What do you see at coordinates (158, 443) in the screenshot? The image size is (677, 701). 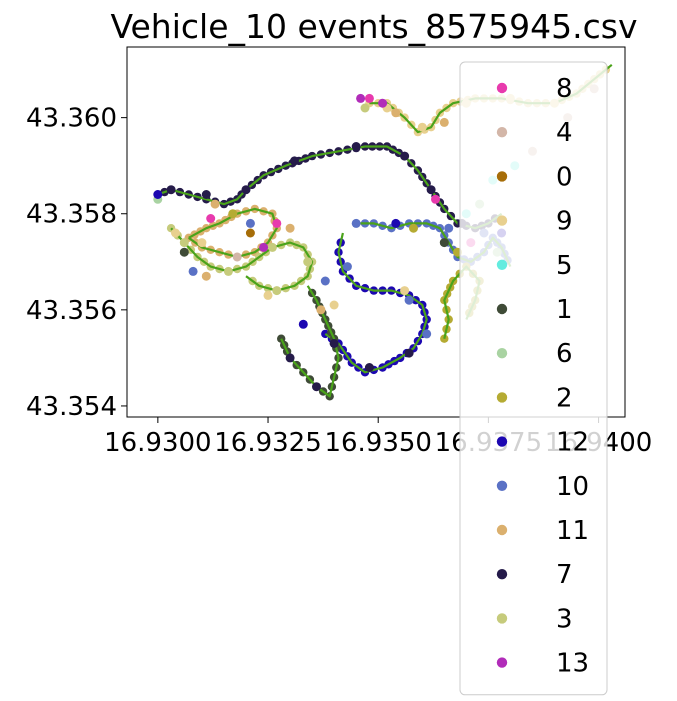 I see `x-tick-label: 16.9300` at bounding box center [158, 443].